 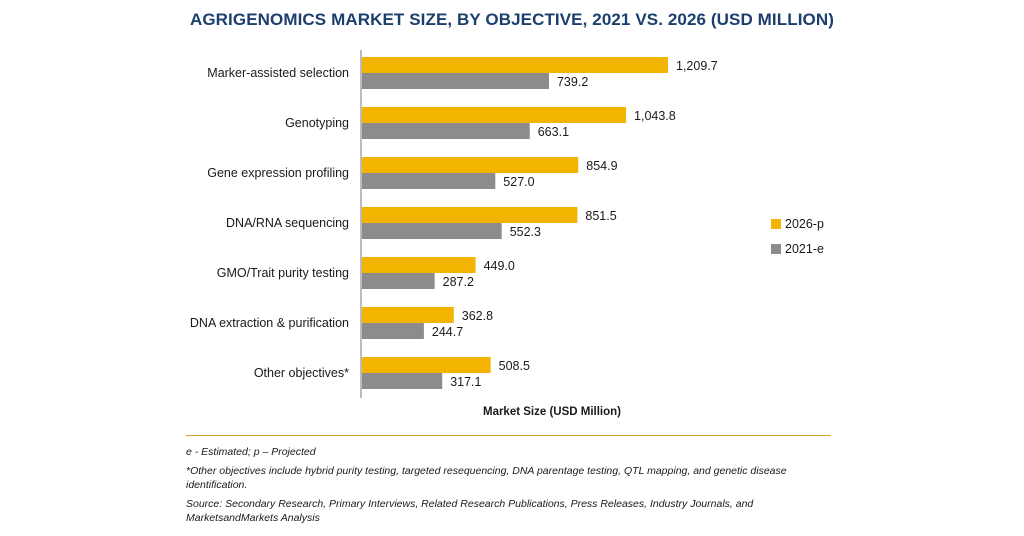 What do you see at coordinates (804, 224) in the screenshot?
I see `legend-label: 2026-p` at bounding box center [804, 224].